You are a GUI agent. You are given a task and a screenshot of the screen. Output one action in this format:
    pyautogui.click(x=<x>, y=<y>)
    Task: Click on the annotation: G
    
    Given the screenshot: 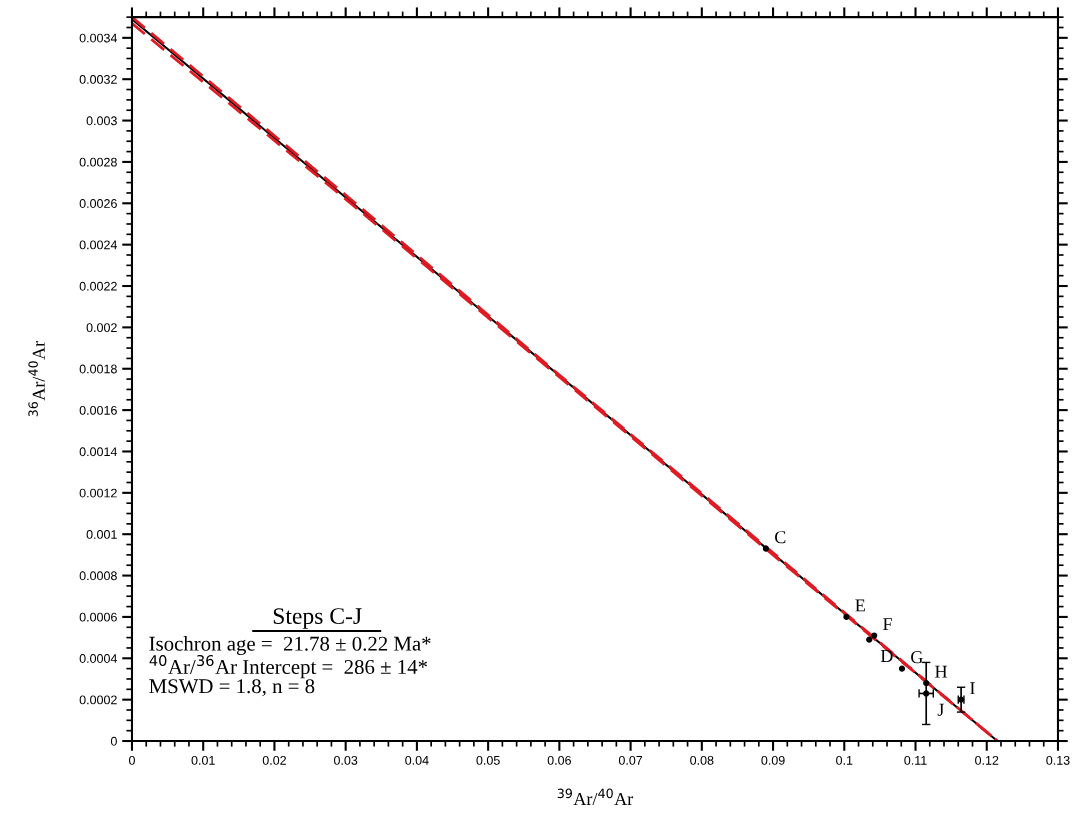 What is the action you would take?
    pyautogui.click(x=917, y=657)
    